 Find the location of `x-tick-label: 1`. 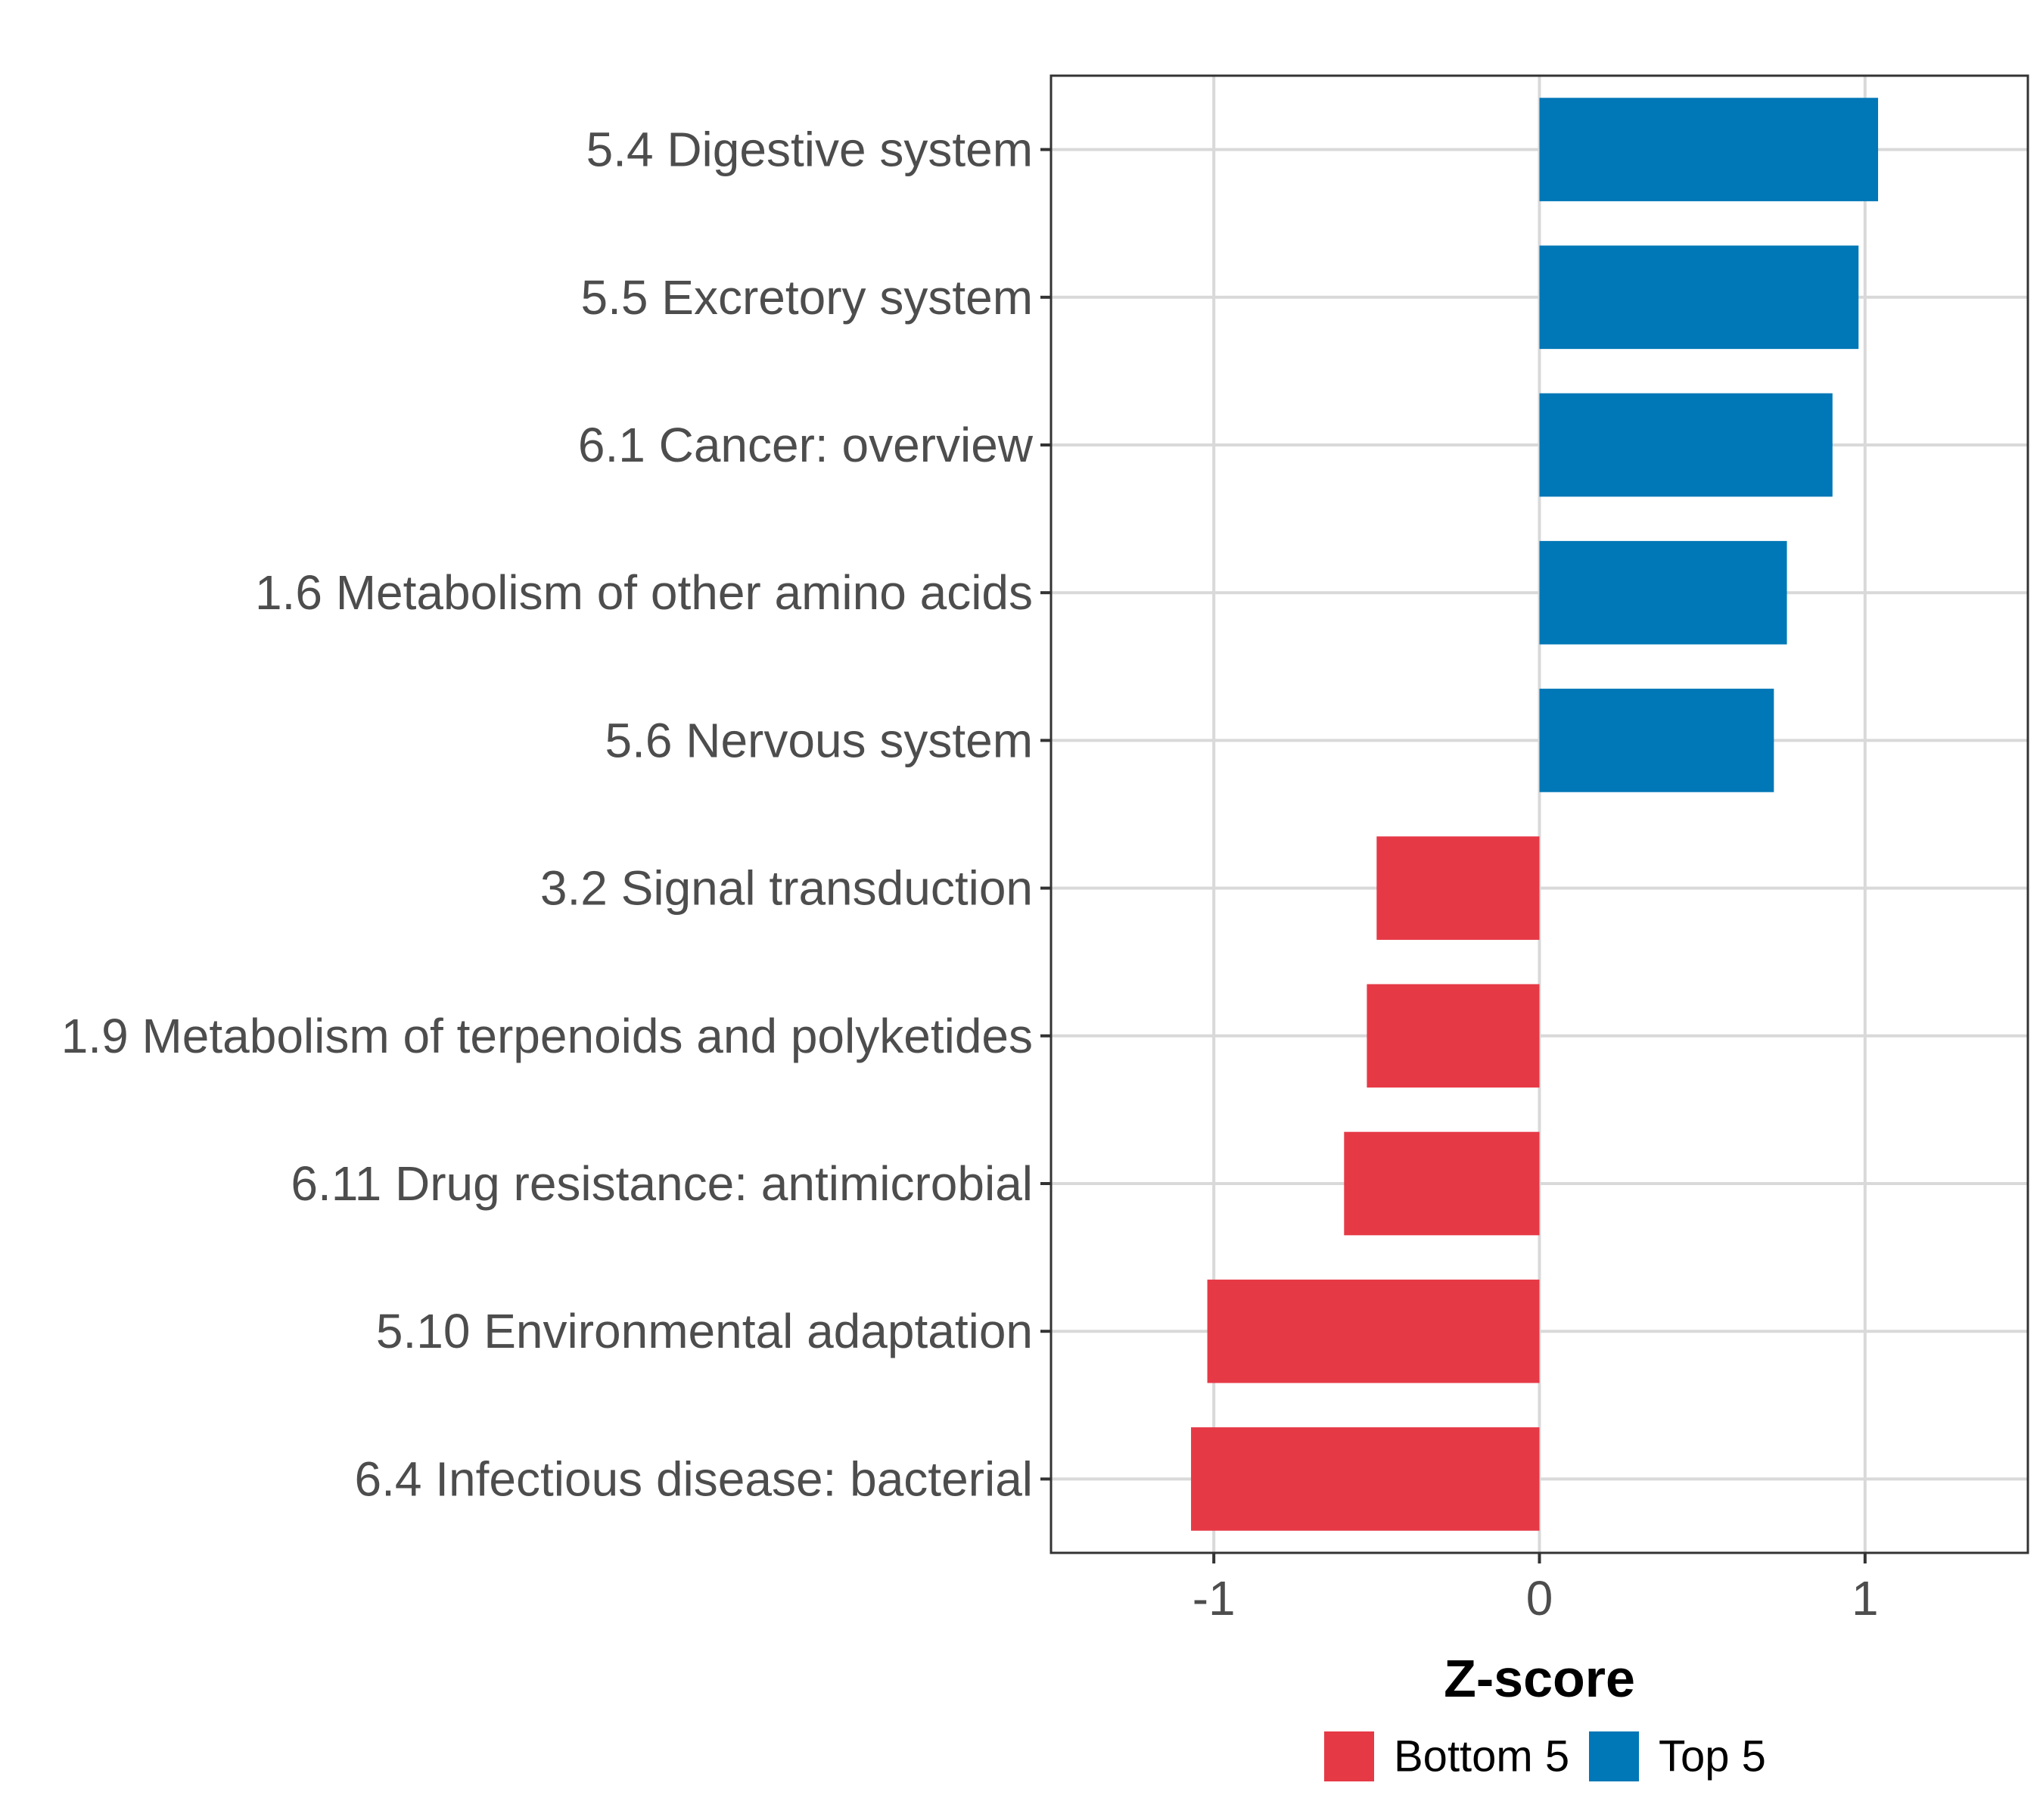

x-tick-label: 1 is located at coordinates (1865, 1599).